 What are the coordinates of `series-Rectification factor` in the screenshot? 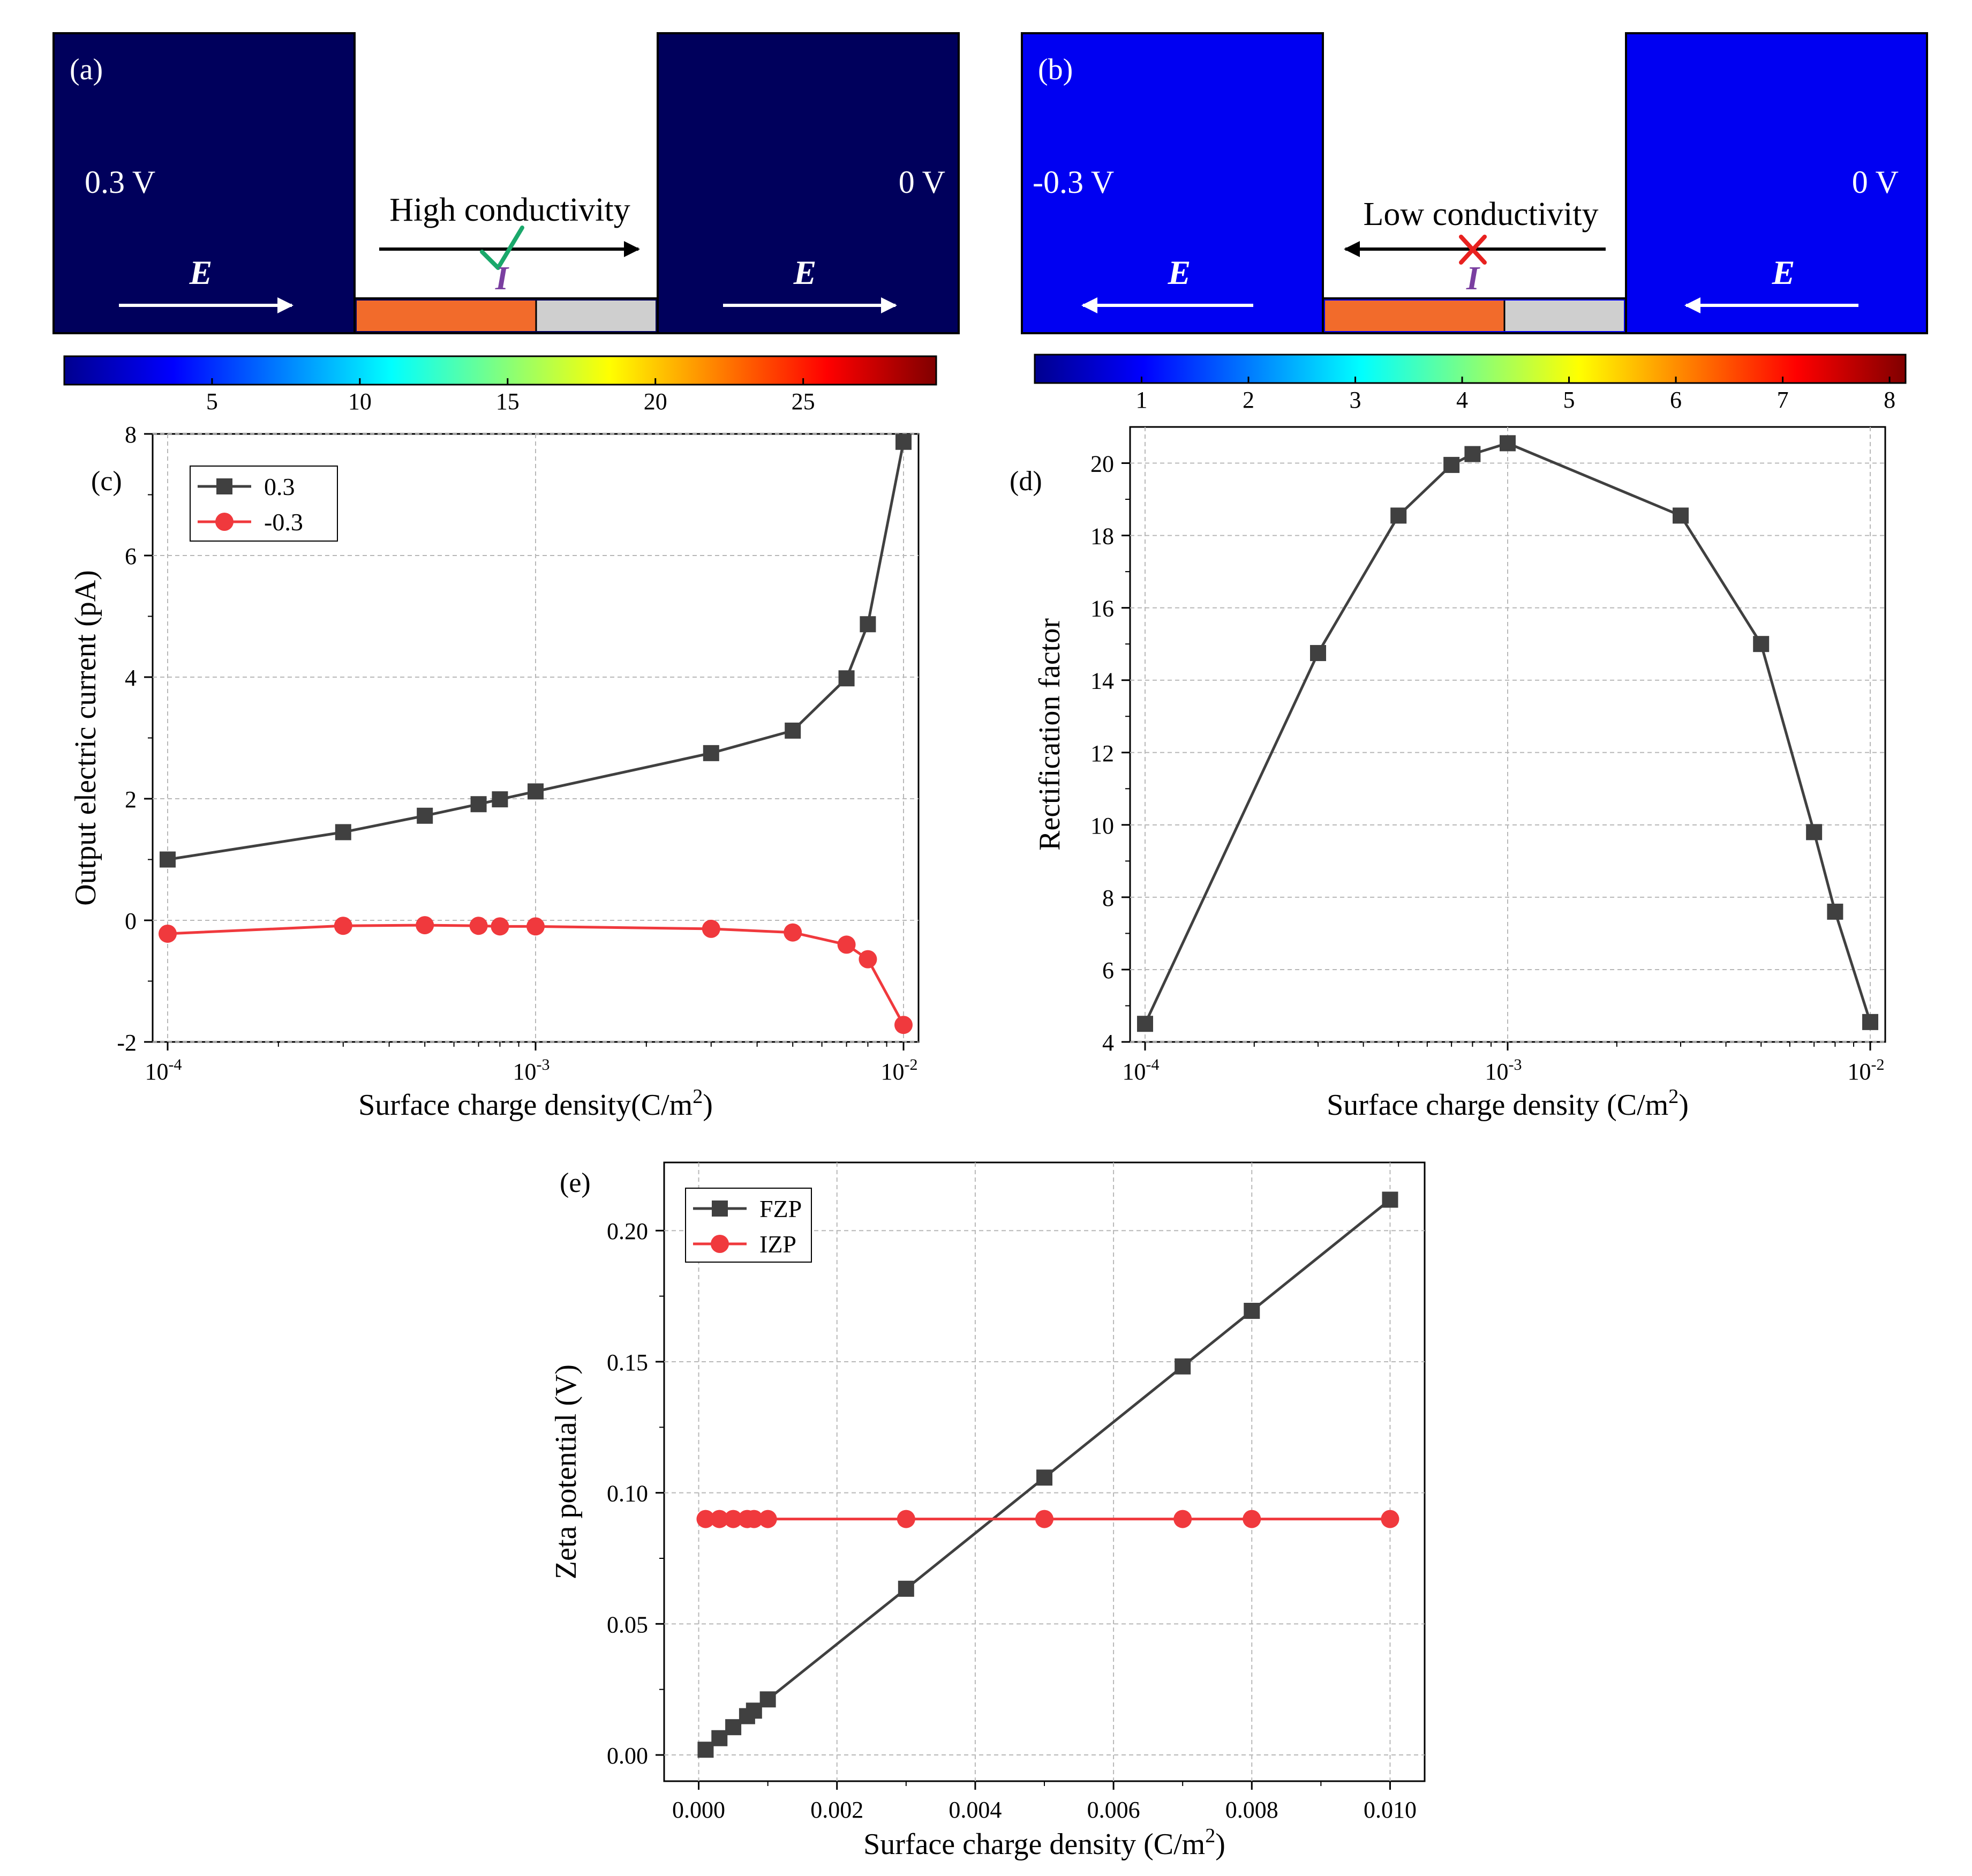 It's located at (1507, 733).